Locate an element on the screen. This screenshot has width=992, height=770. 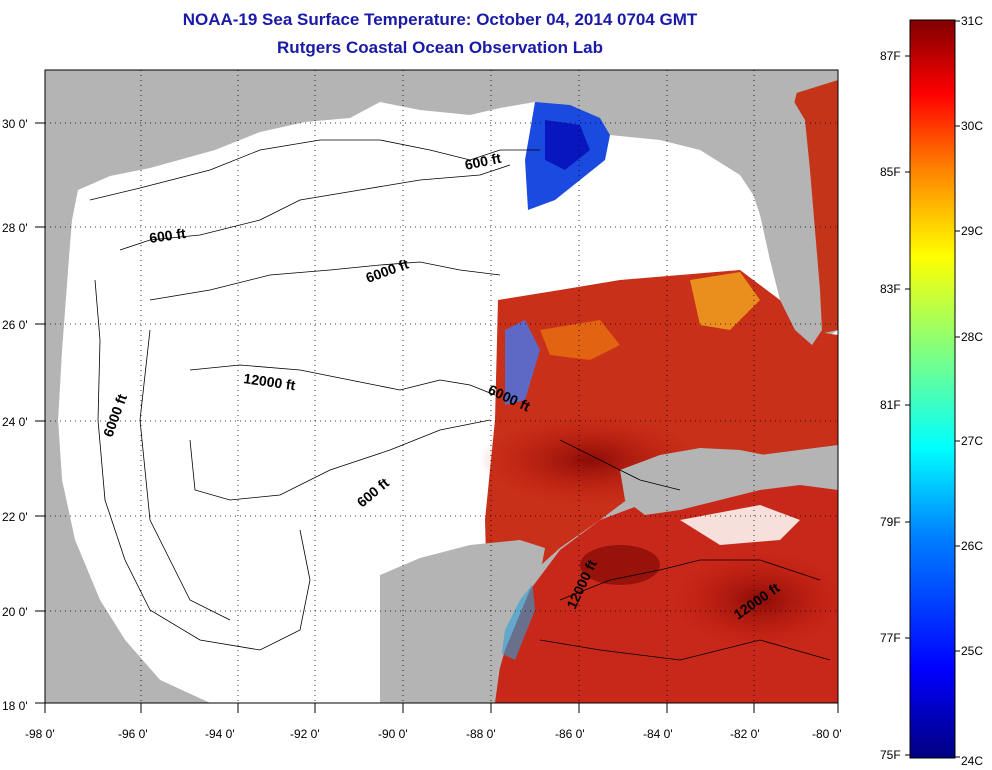
mexico-land is located at coordinates (127, 444).